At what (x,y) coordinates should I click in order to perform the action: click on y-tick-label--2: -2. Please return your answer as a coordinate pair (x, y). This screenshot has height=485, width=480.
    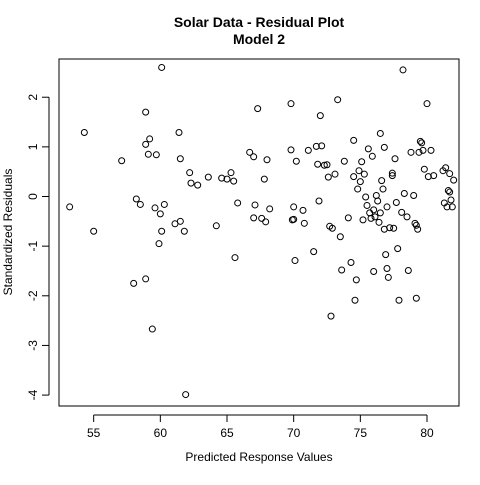
    Looking at the image, I should click on (33, 295).